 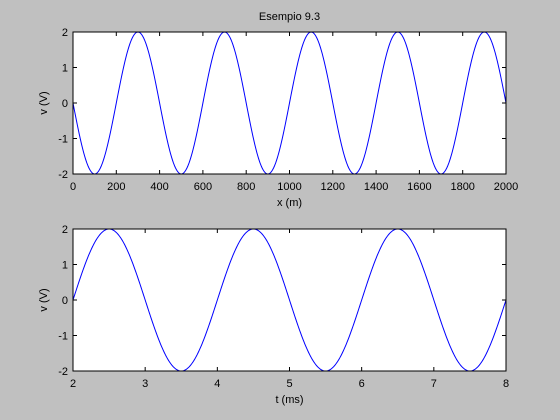 I want to click on axes-bottom-xlabel: t (ms), so click(x=289, y=400).